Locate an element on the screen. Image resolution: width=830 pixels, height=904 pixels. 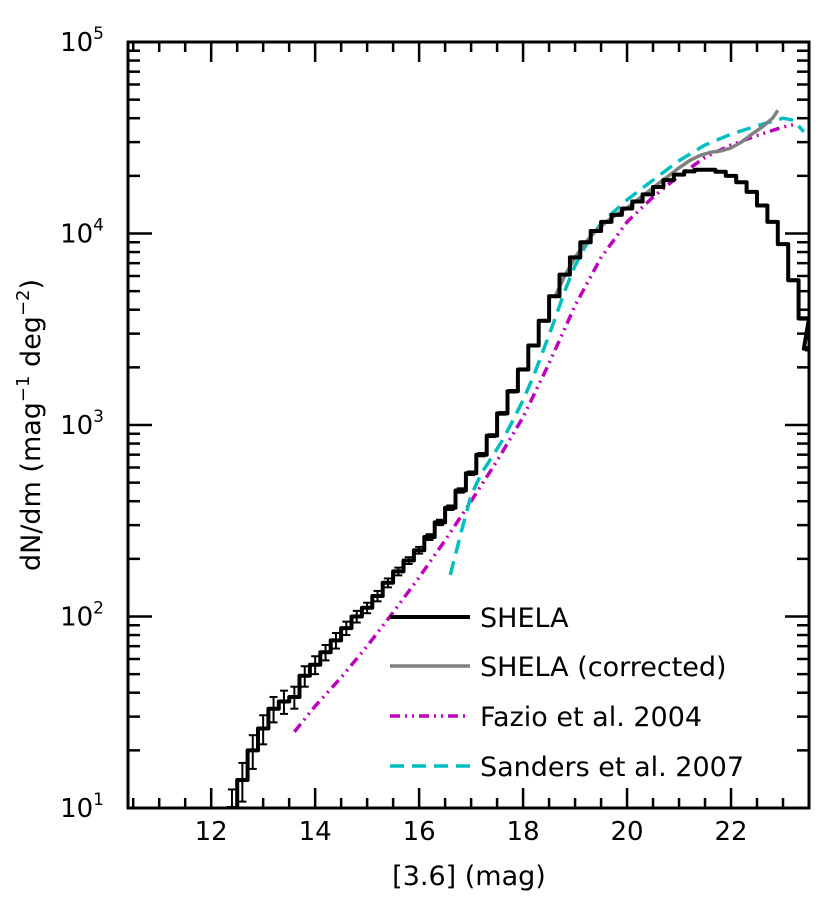
y-tick-label: 10³ is located at coordinates (82, 424).